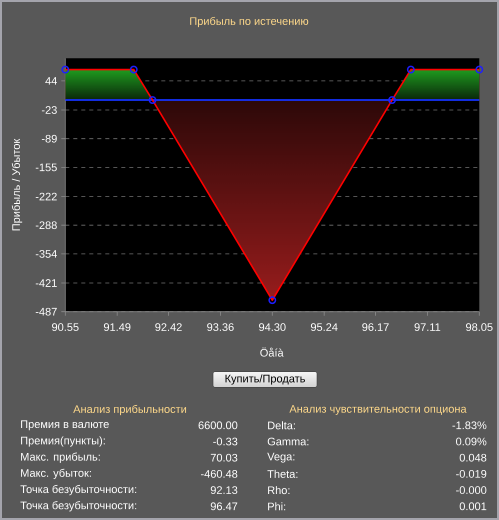 The height and width of the screenshot is (520, 499). What do you see at coordinates (60, 457) in the screenshot?
I see `text: Макс. прибыль:` at bounding box center [60, 457].